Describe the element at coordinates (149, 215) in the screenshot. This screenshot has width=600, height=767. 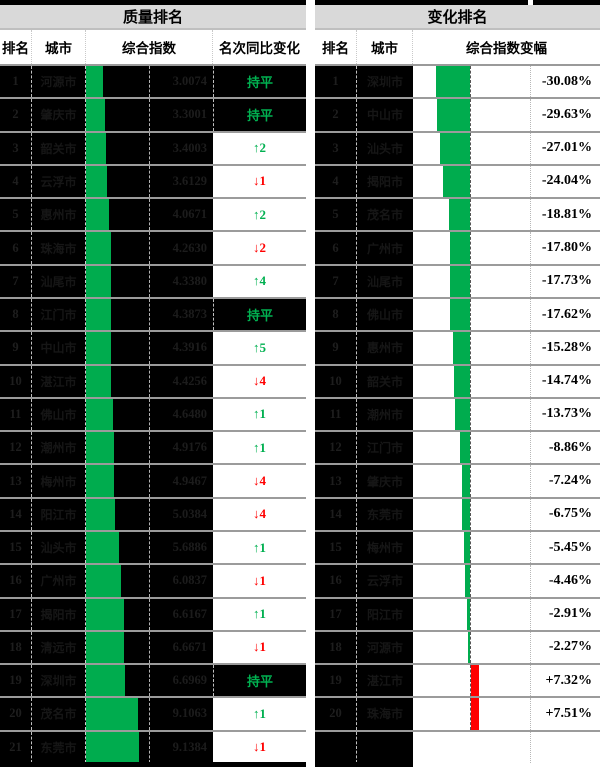
I see `index-cell: 4.0671` at that location.